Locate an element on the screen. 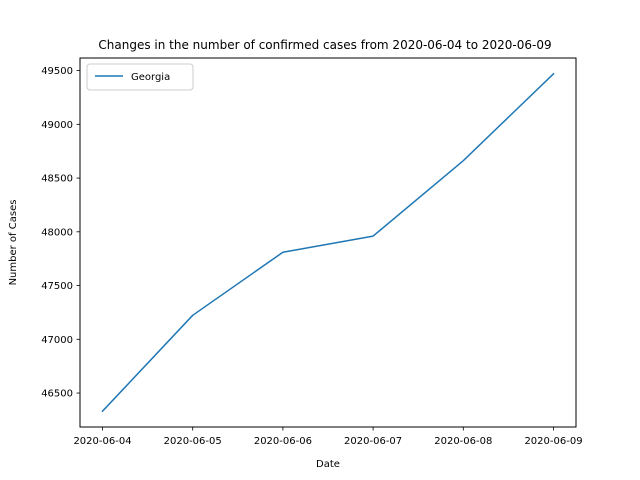  y-tick-label: 47500 is located at coordinates (57, 286).